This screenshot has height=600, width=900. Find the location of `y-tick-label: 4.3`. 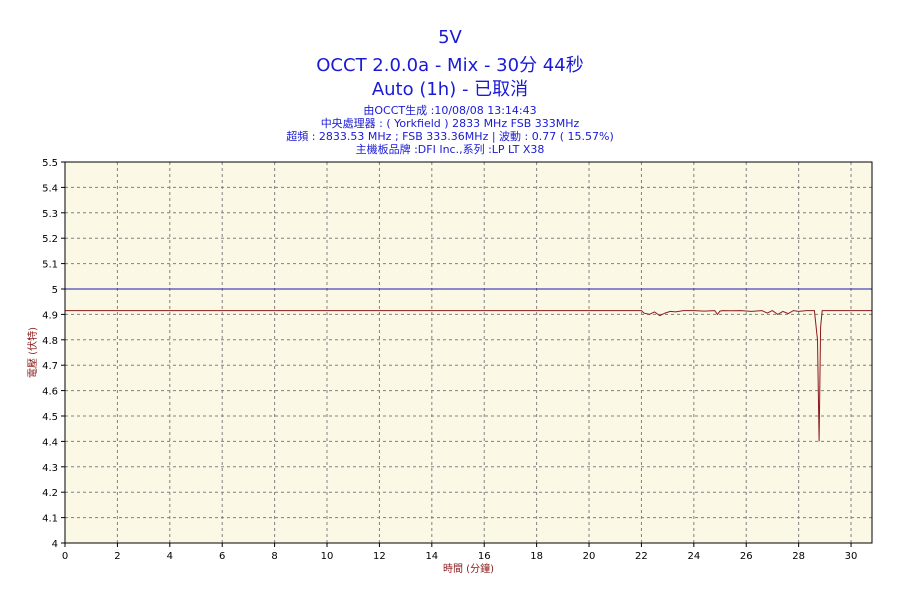

y-tick-label: 4.3 is located at coordinates (50, 468).